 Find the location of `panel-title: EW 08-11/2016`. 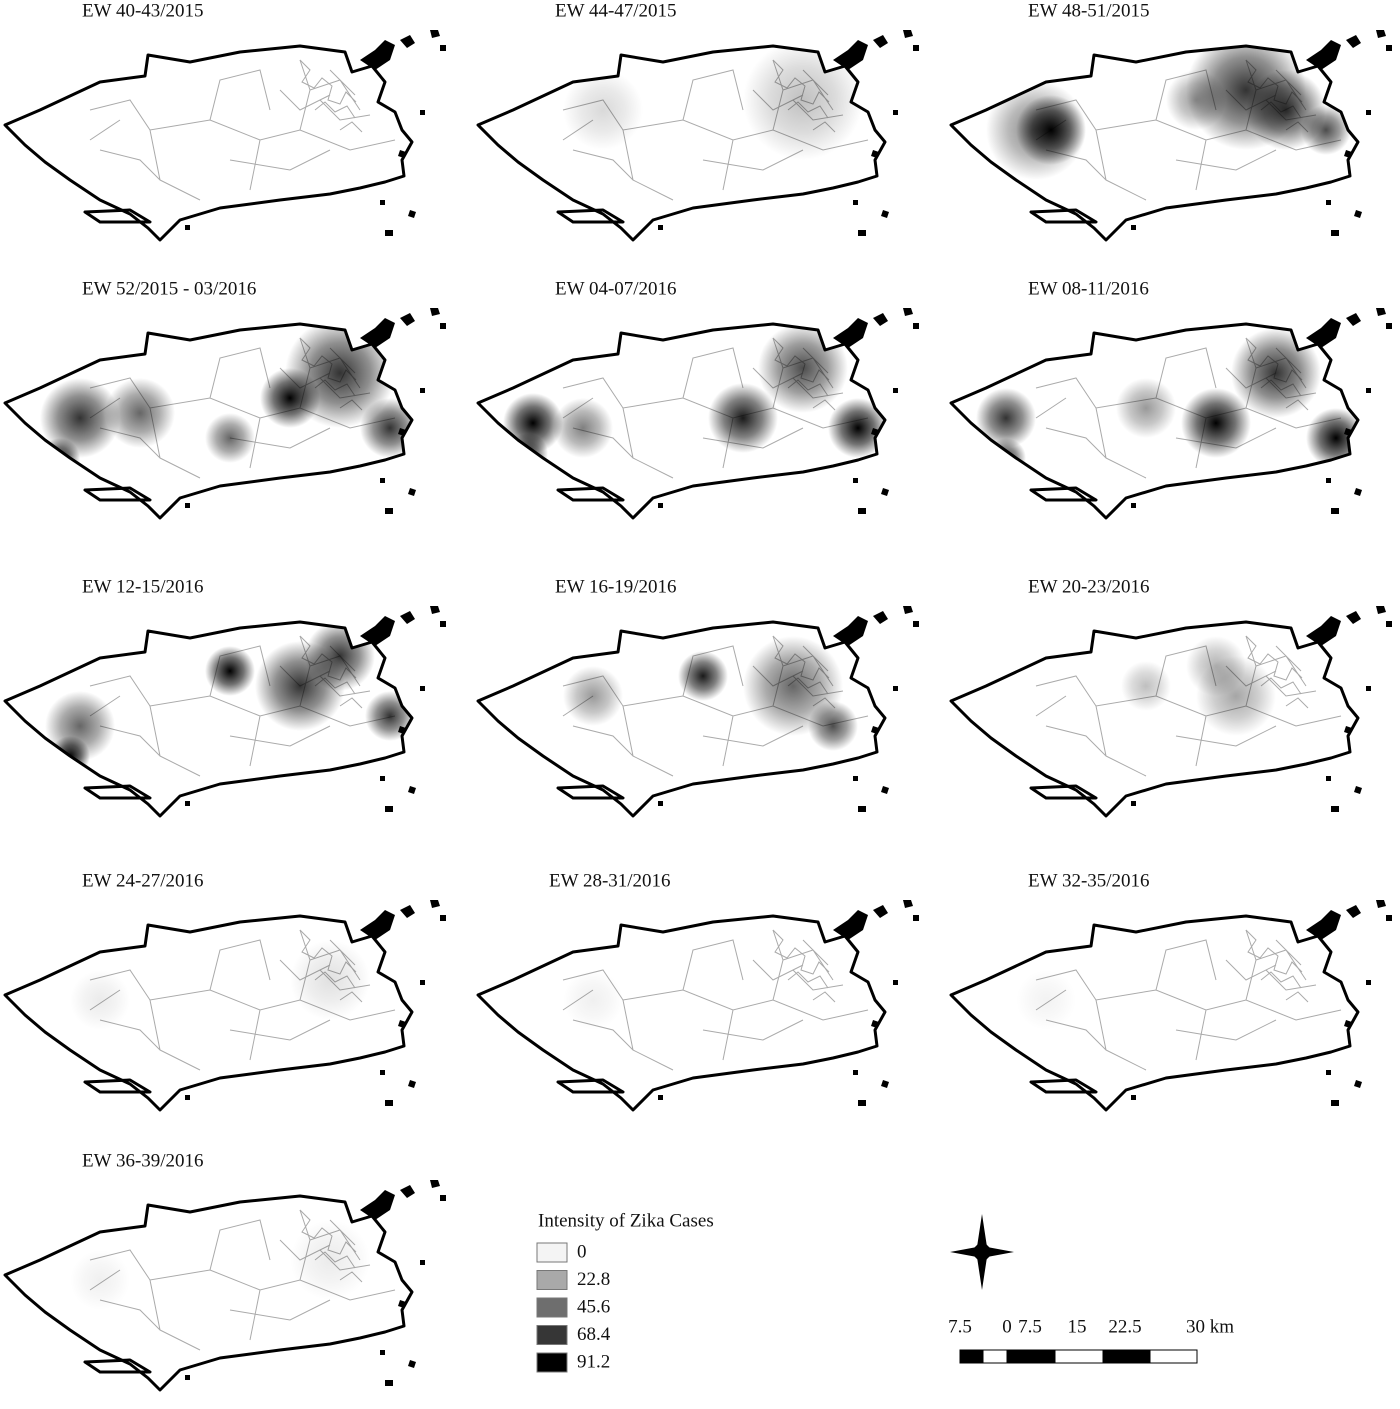

panel-title: EW 08-11/2016 is located at coordinates (1088, 288).